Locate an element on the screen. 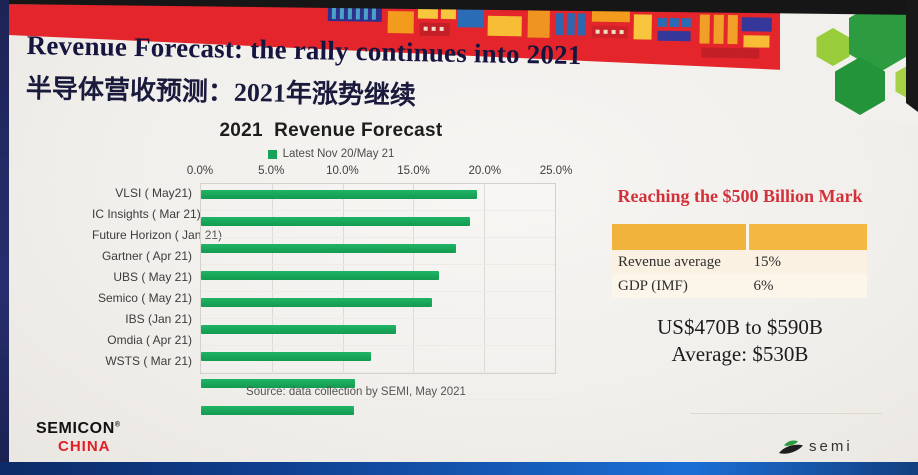 This screenshot has width=918, height=475. table-header-row is located at coordinates (739, 237).